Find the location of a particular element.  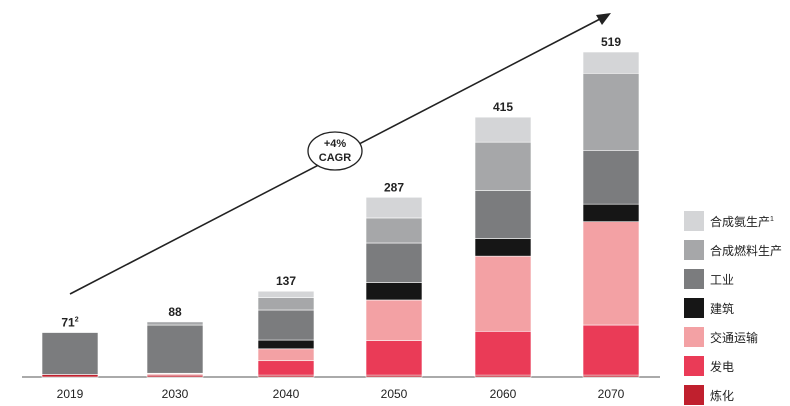

legend-label: 发电 is located at coordinates (722, 366).